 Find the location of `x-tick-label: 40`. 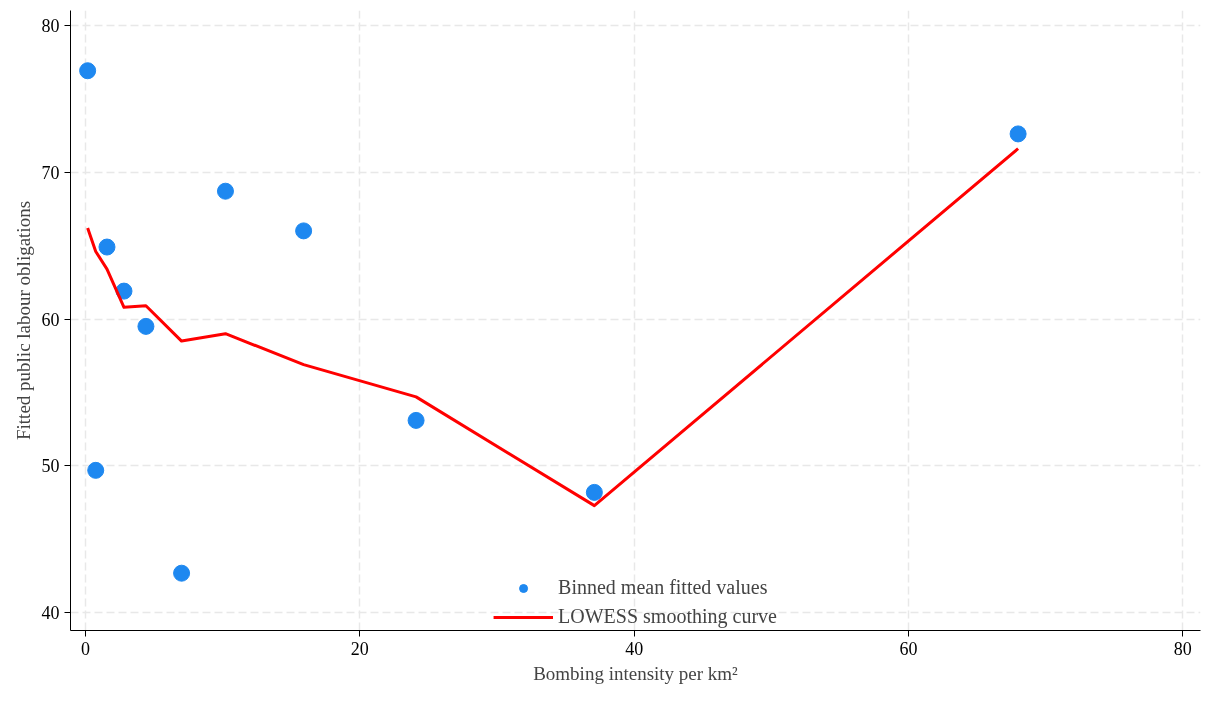

x-tick-label: 40 is located at coordinates (634, 648).